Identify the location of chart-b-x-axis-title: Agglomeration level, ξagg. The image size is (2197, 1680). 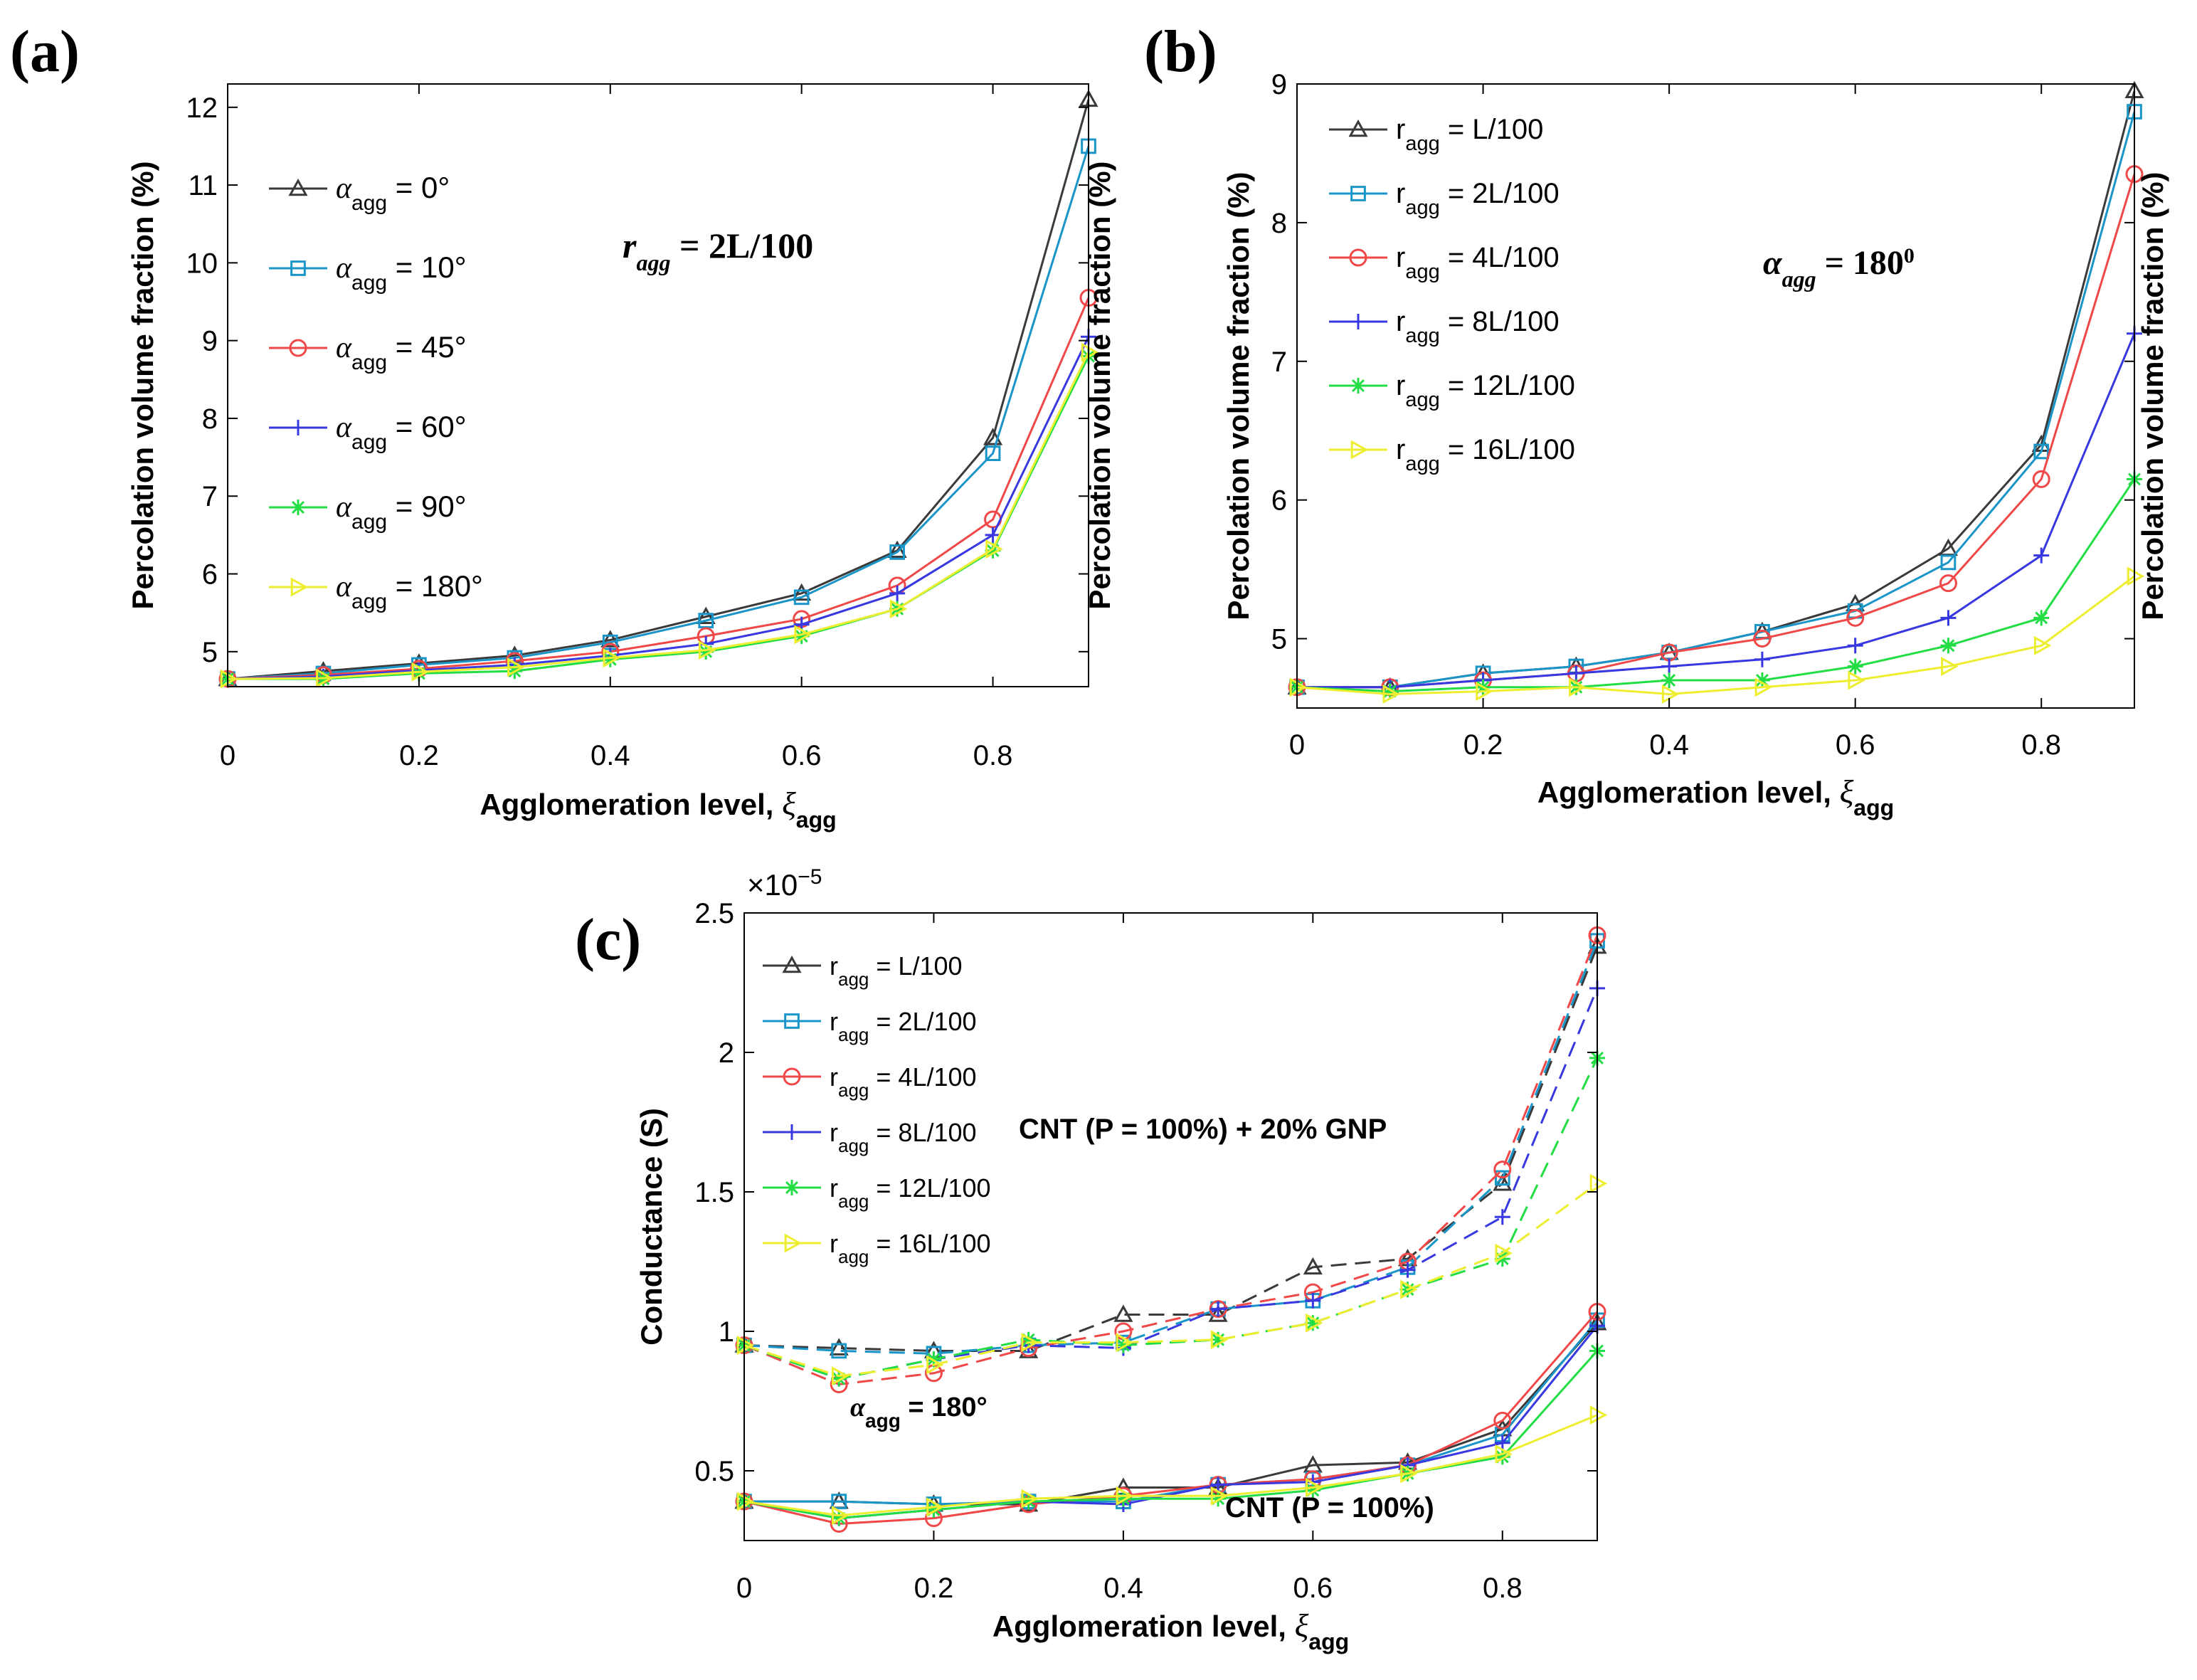
(1715, 796).